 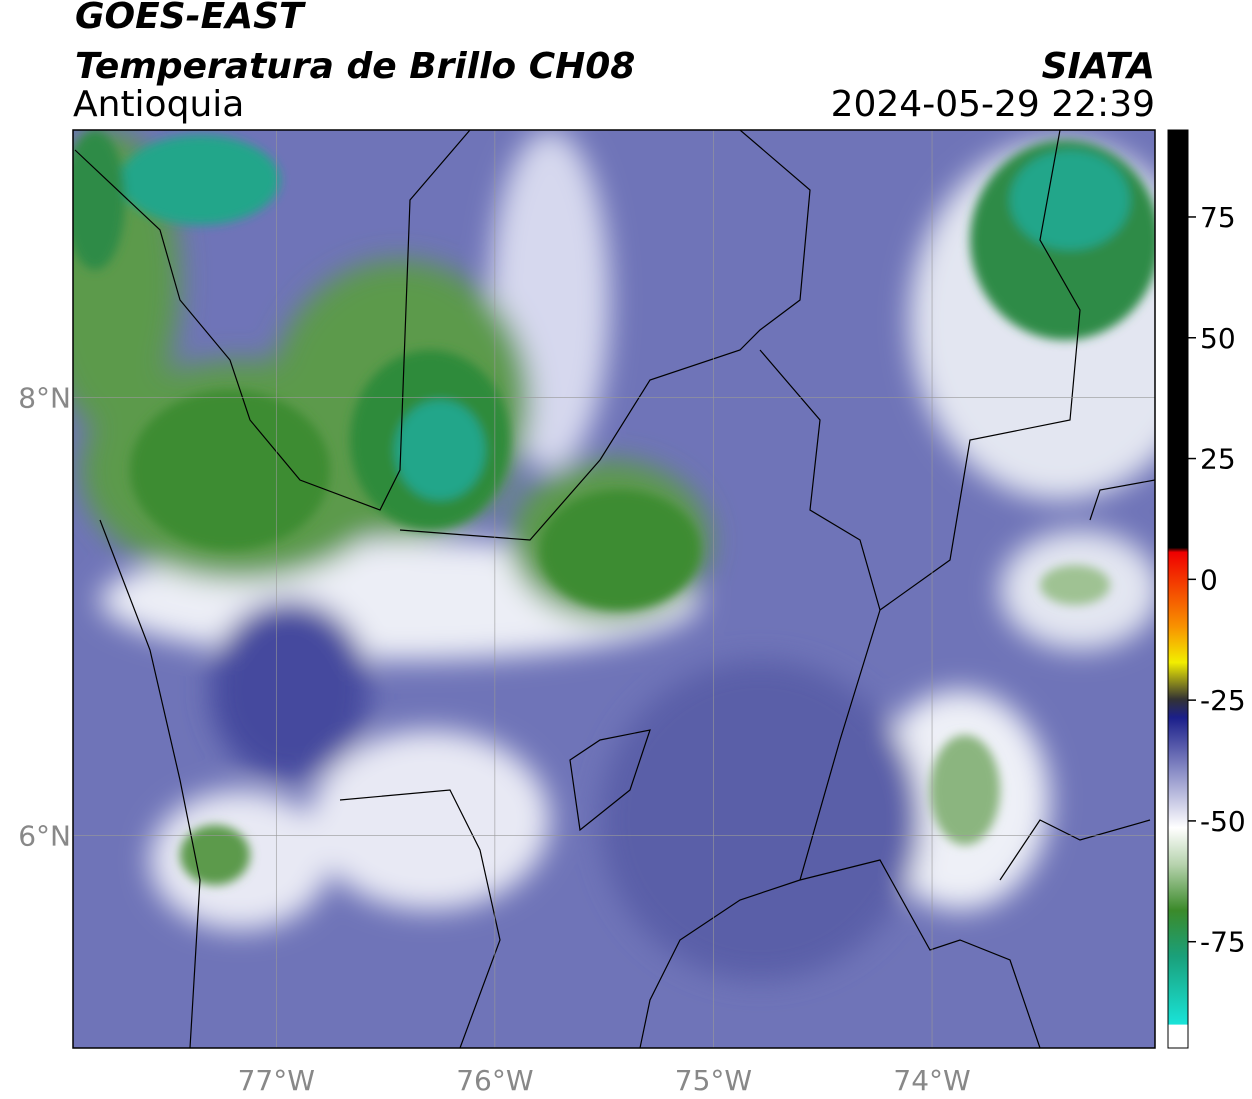 What do you see at coordinates (993, 104) in the screenshot?
I see `datetime: 2024-05-29 22:39` at bounding box center [993, 104].